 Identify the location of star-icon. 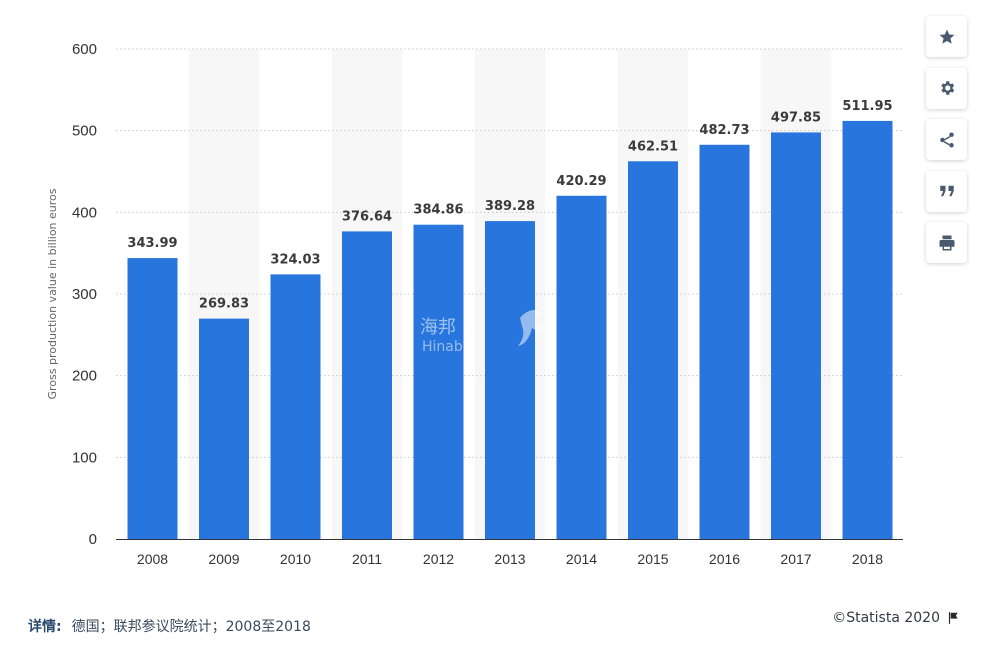
(946, 36).